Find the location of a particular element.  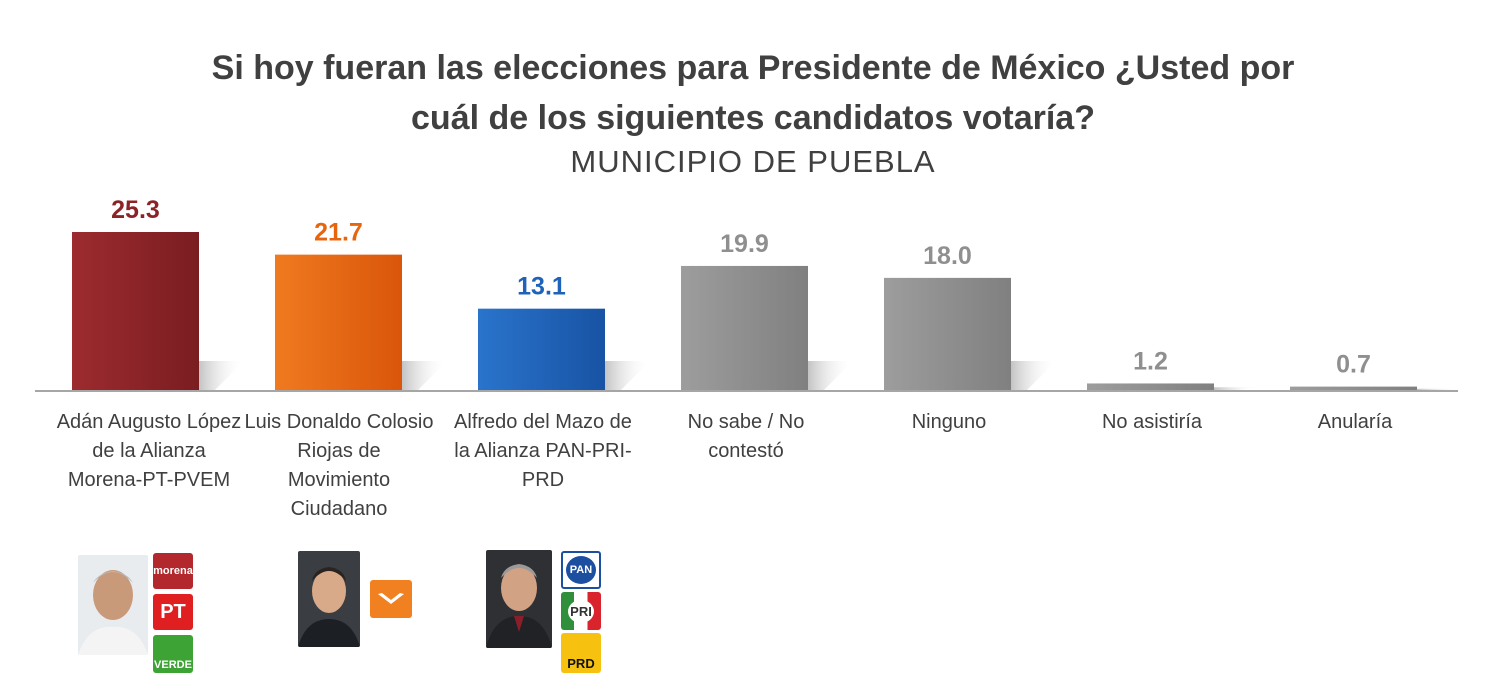

category-label-line: PRD is located at coordinates (543, 480).